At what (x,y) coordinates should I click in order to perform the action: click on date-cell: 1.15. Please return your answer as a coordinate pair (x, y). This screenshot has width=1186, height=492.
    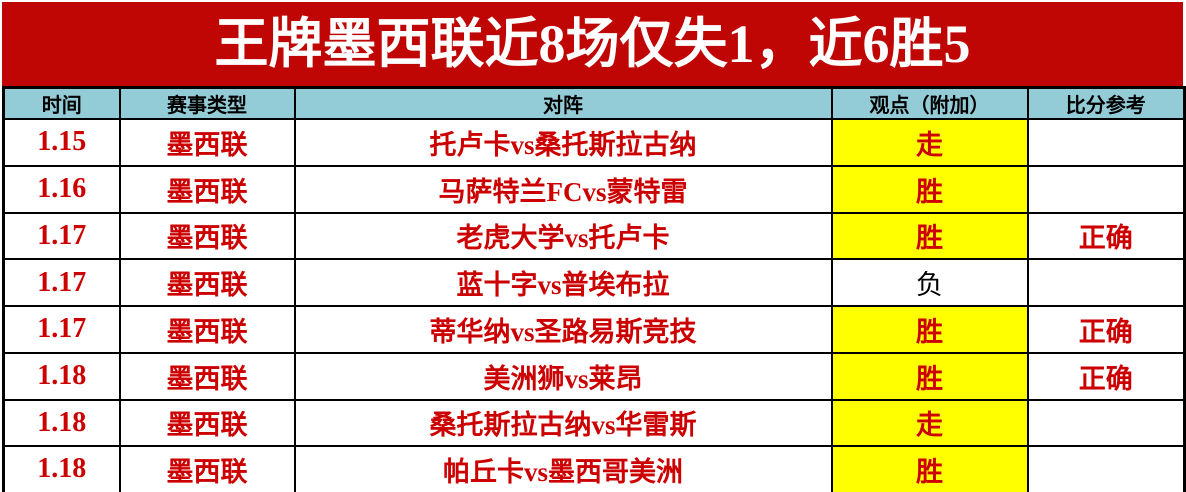
    Looking at the image, I should click on (61, 142).